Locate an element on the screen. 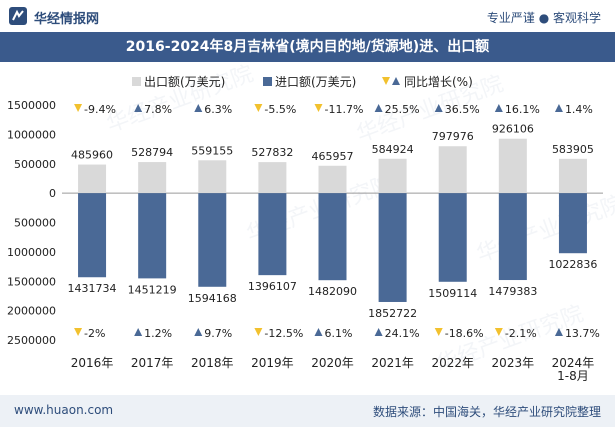 The height and width of the screenshot is (427, 615). export-growth-label: 25.5% is located at coordinates (402, 109).